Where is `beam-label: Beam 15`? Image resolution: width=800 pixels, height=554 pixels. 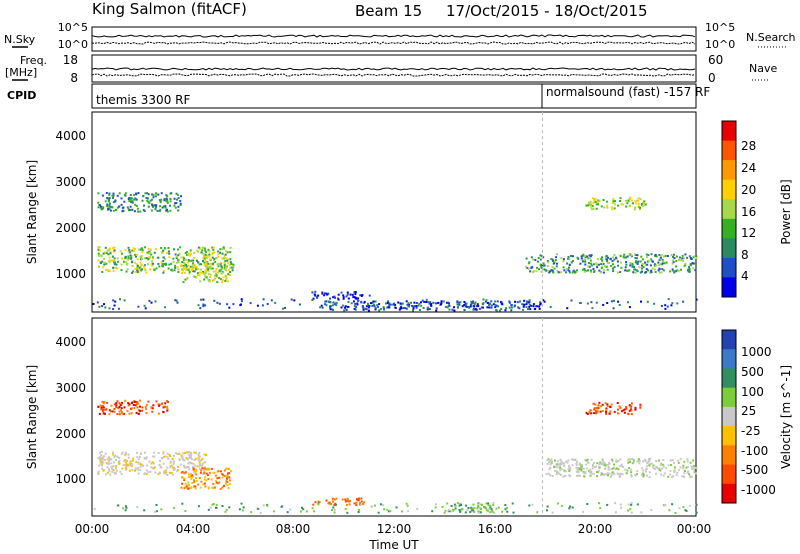 beam-label: Beam 15 is located at coordinates (388, 11).